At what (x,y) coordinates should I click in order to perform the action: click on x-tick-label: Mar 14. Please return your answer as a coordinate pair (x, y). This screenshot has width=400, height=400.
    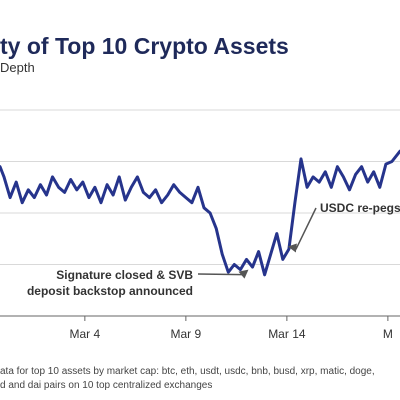
    Looking at the image, I should click on (287, 334).